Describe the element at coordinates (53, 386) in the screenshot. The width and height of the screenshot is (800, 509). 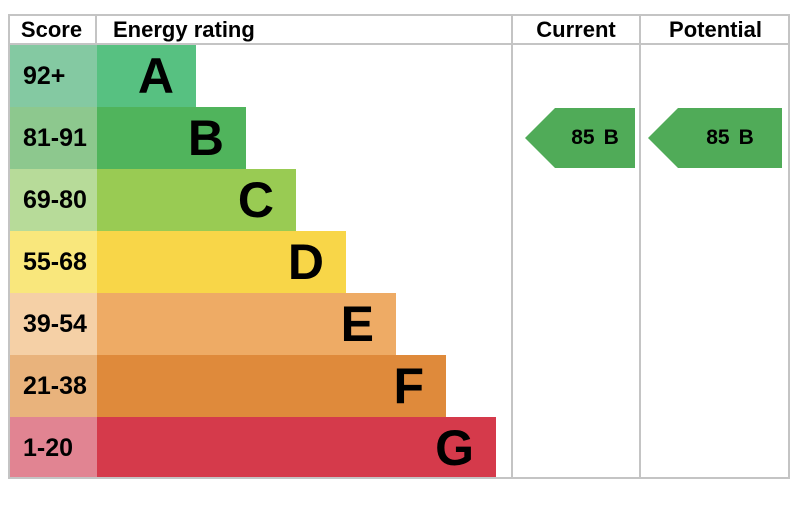
I see `score-range: 21-38` at that location.